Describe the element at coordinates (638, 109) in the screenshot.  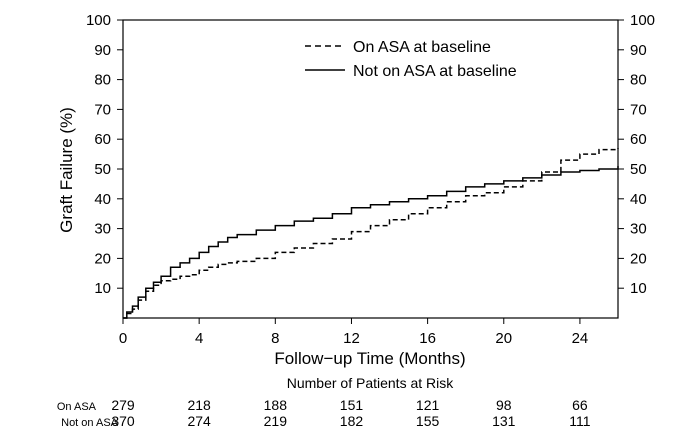
I see `y-tick-label-right: 70` at that location.